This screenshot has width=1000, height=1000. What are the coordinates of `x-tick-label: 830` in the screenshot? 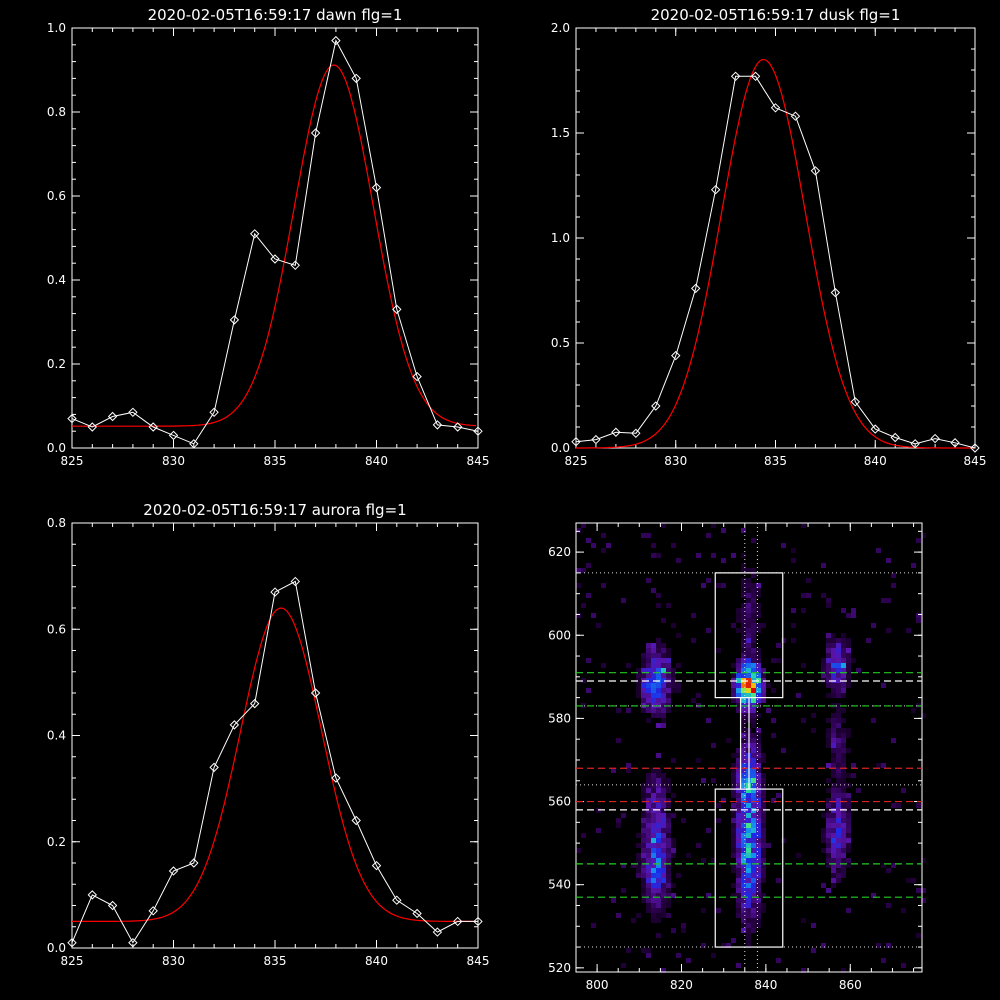 It's located at (173, 461).